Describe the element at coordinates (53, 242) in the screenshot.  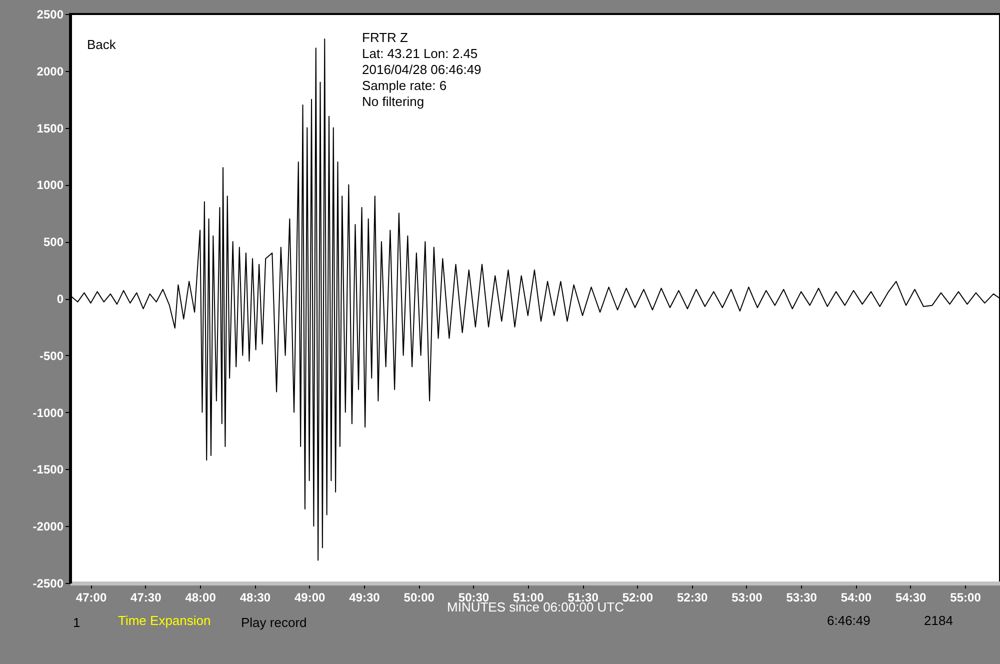
I see `y-tick-label: 500` at that location.